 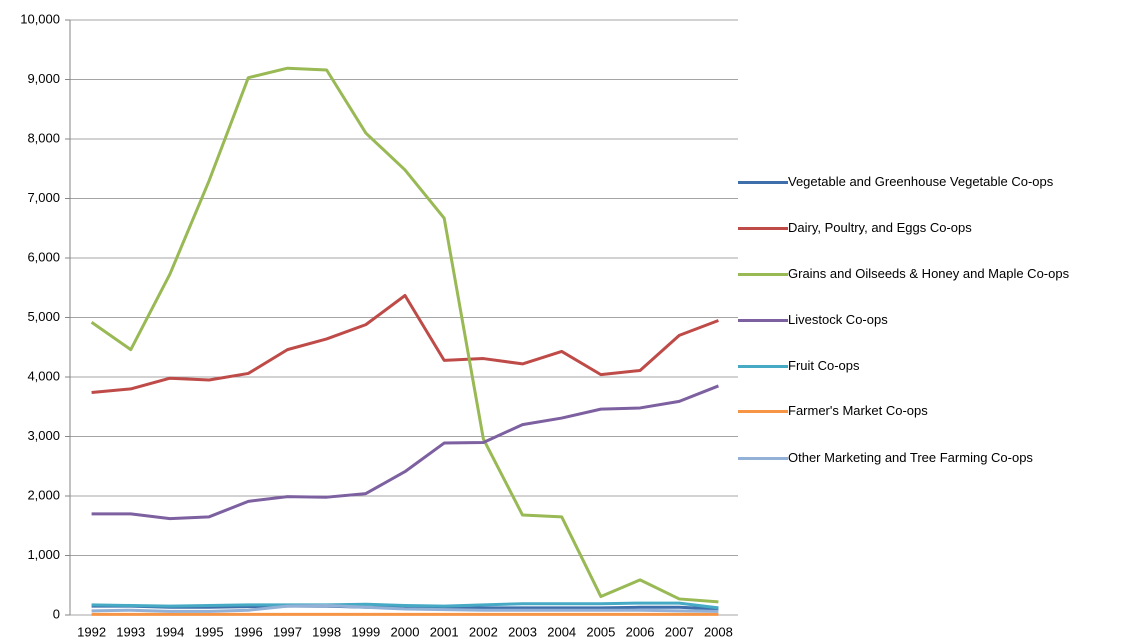 I want to click on x-tick-label: 2001, so click(x=444, y=631).